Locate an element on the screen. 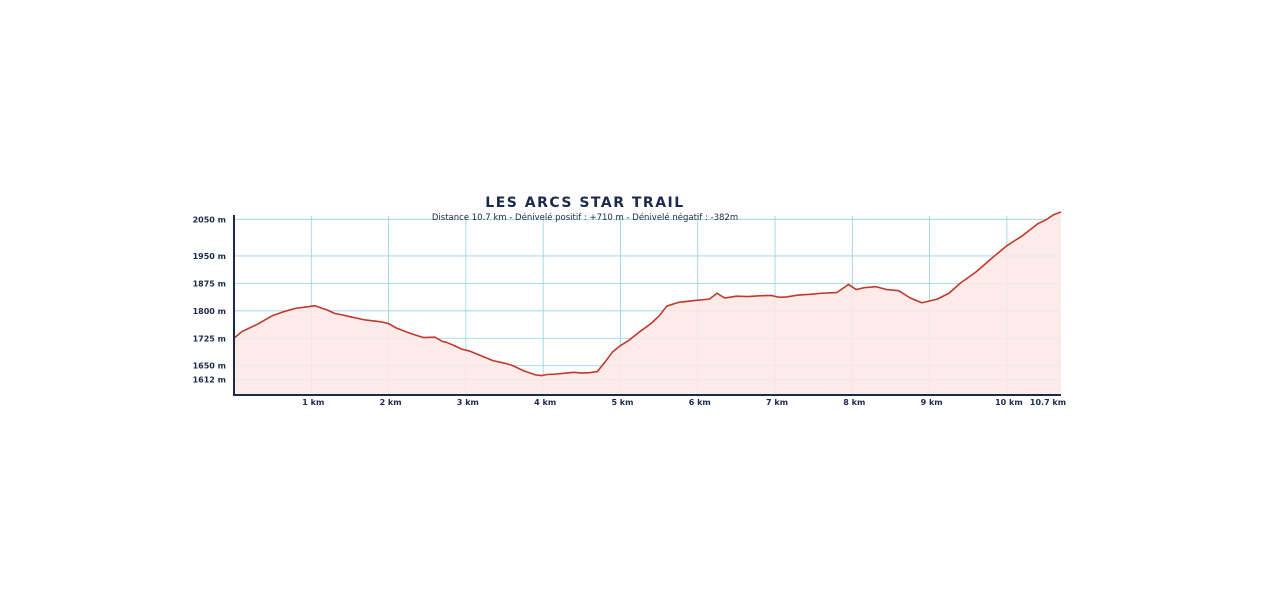  x-tick-label: 5 km is located at coordinates (622, 402).